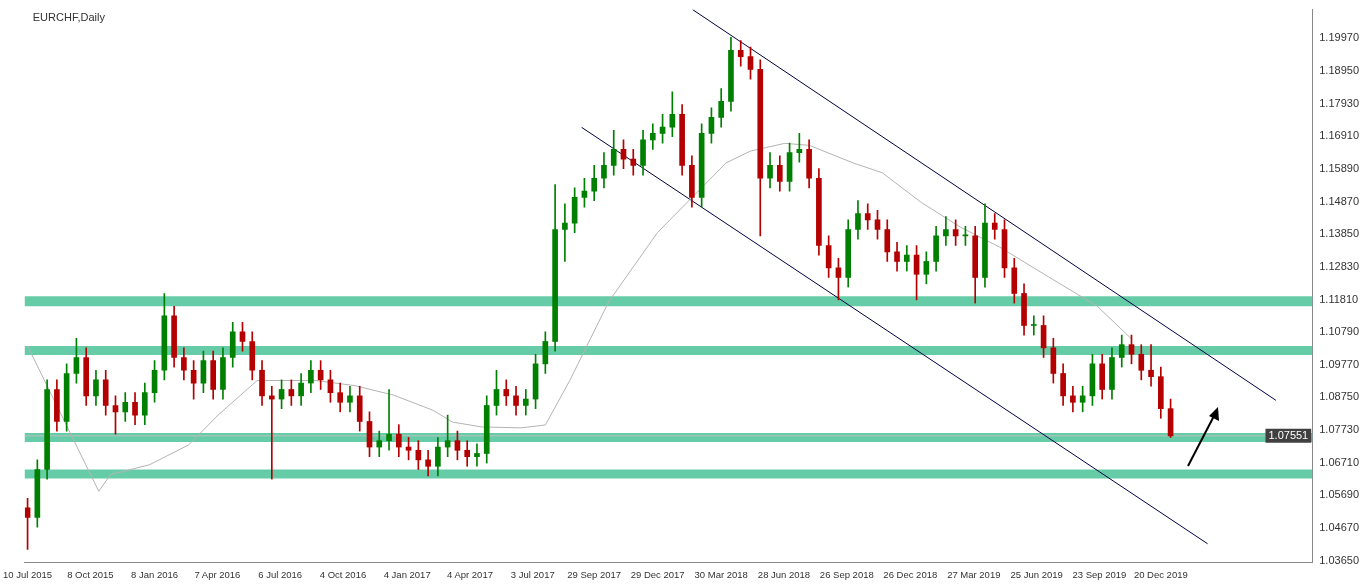 The height and width of the screenshot is (588, 1366). I want to click on chart-title: EURCHF,Daily, so click(69, 17).